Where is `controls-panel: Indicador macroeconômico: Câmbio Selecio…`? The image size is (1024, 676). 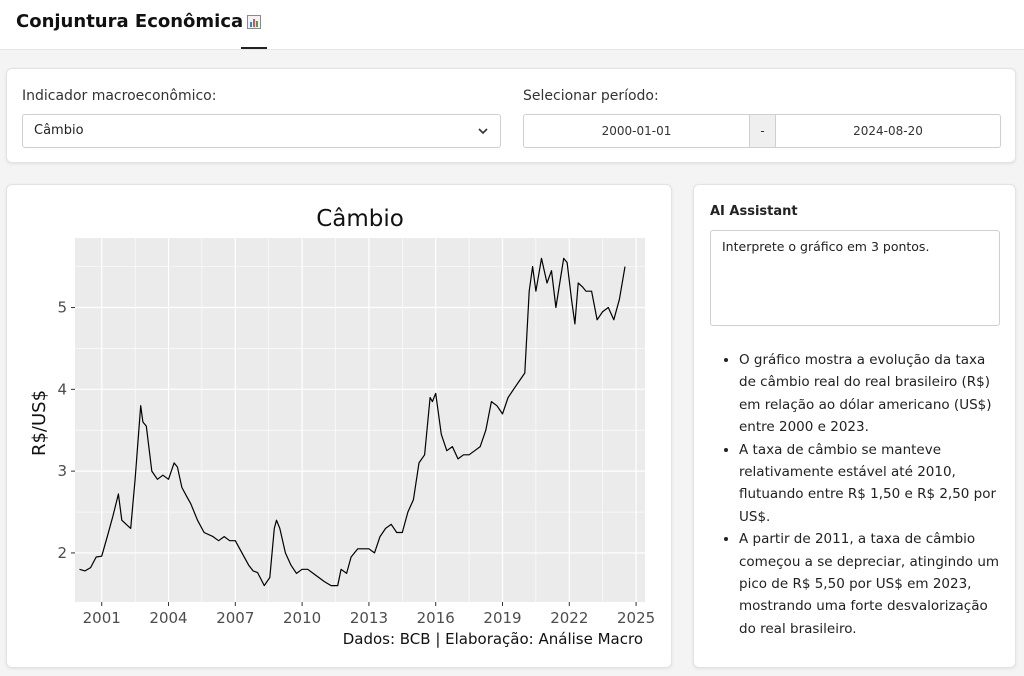
controls-panel: Indicador macroeconômico: Câmbio Selecio… is located at coordinates (511, 115).